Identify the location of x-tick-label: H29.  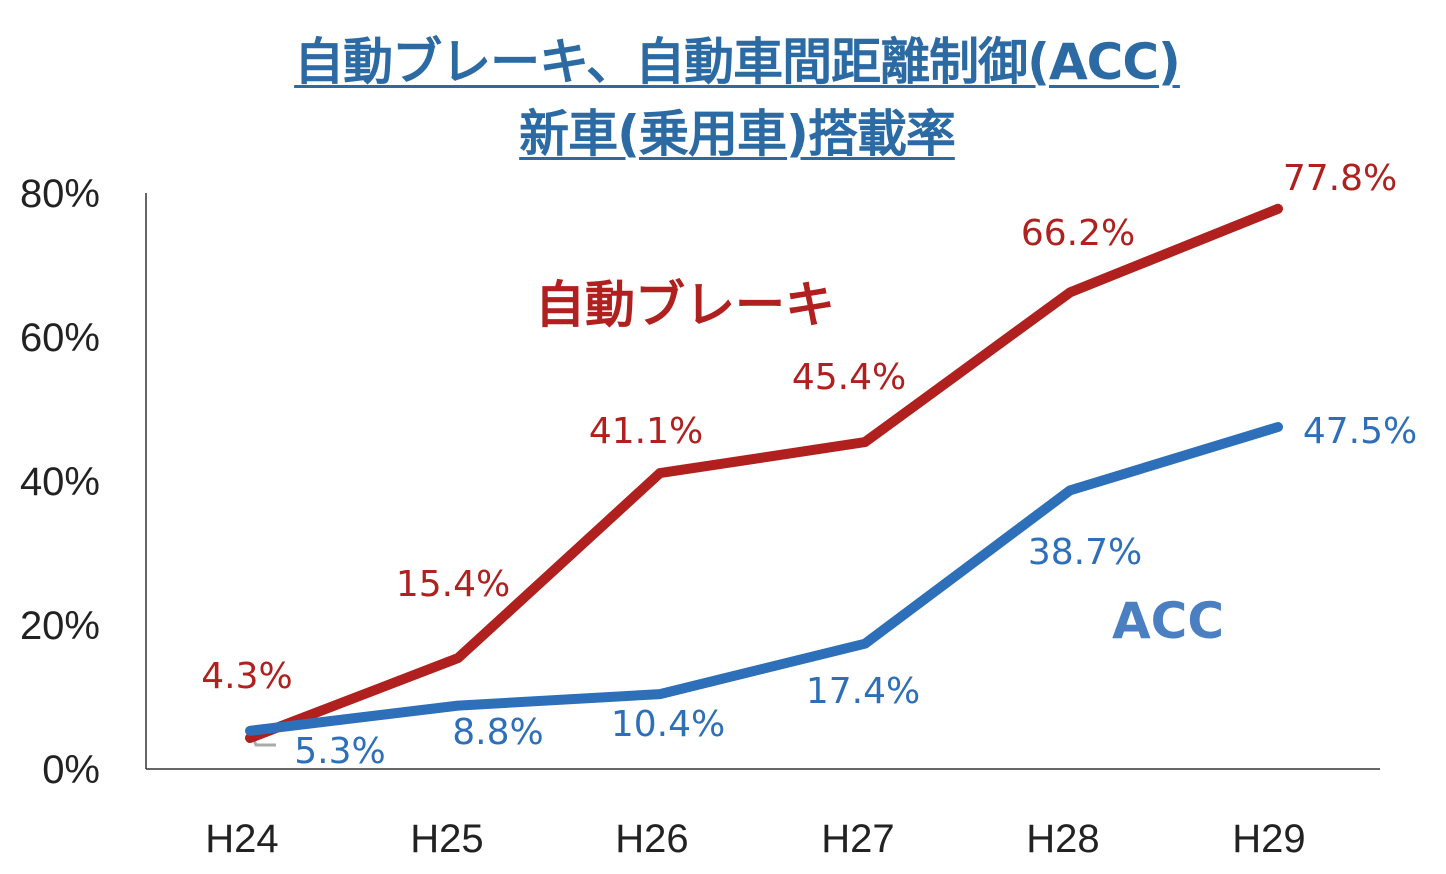
(1268, 839).